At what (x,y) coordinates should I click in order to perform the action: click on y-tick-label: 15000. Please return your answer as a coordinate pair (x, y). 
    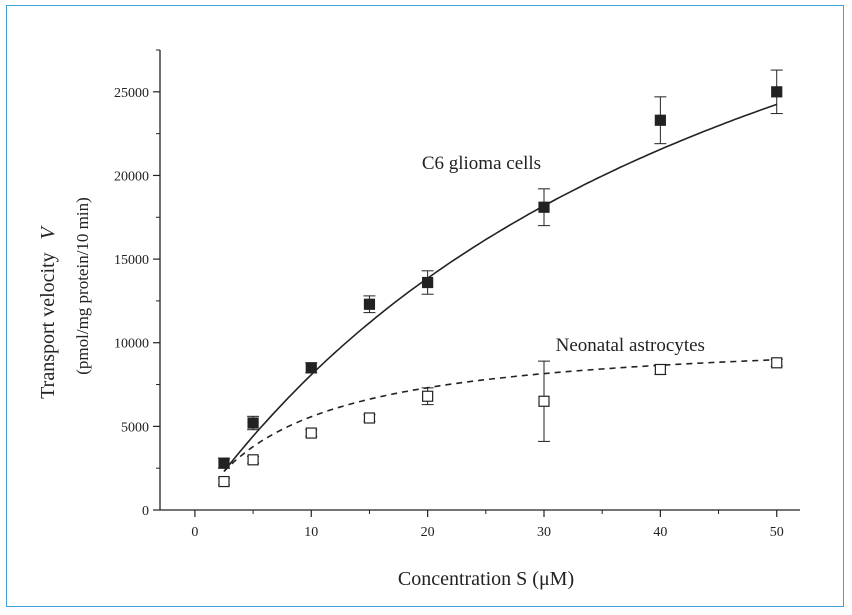
    Looking at the image, I should click on (131, 260).